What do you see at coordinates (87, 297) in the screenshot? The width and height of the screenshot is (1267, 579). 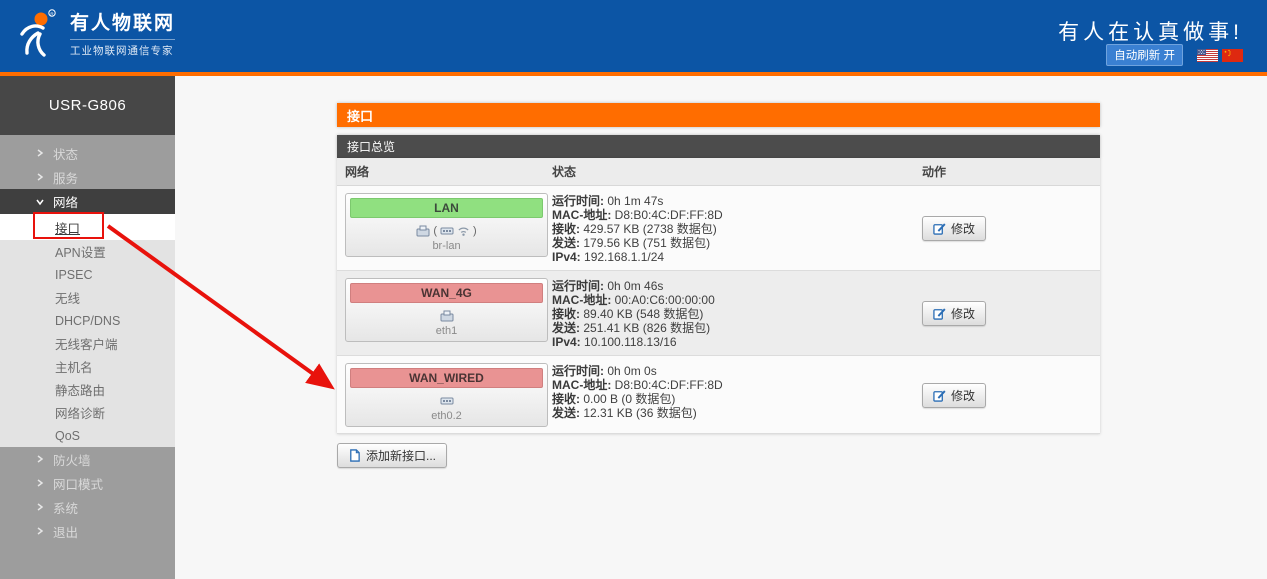 I see `sidebar-item-wireless: 无线` at bounding box center [87, 297].